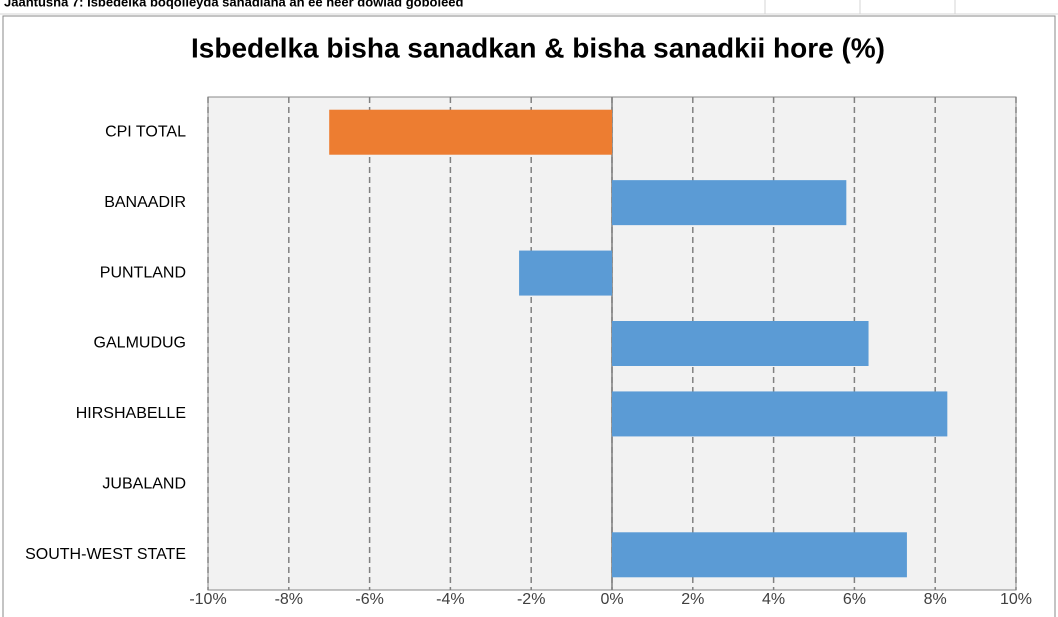 The height and width of the screenshot is (617, 1058). Describe the element at coordinates (854, 599) in the screenshot. I see `x-tick-label: 6%` at that location.